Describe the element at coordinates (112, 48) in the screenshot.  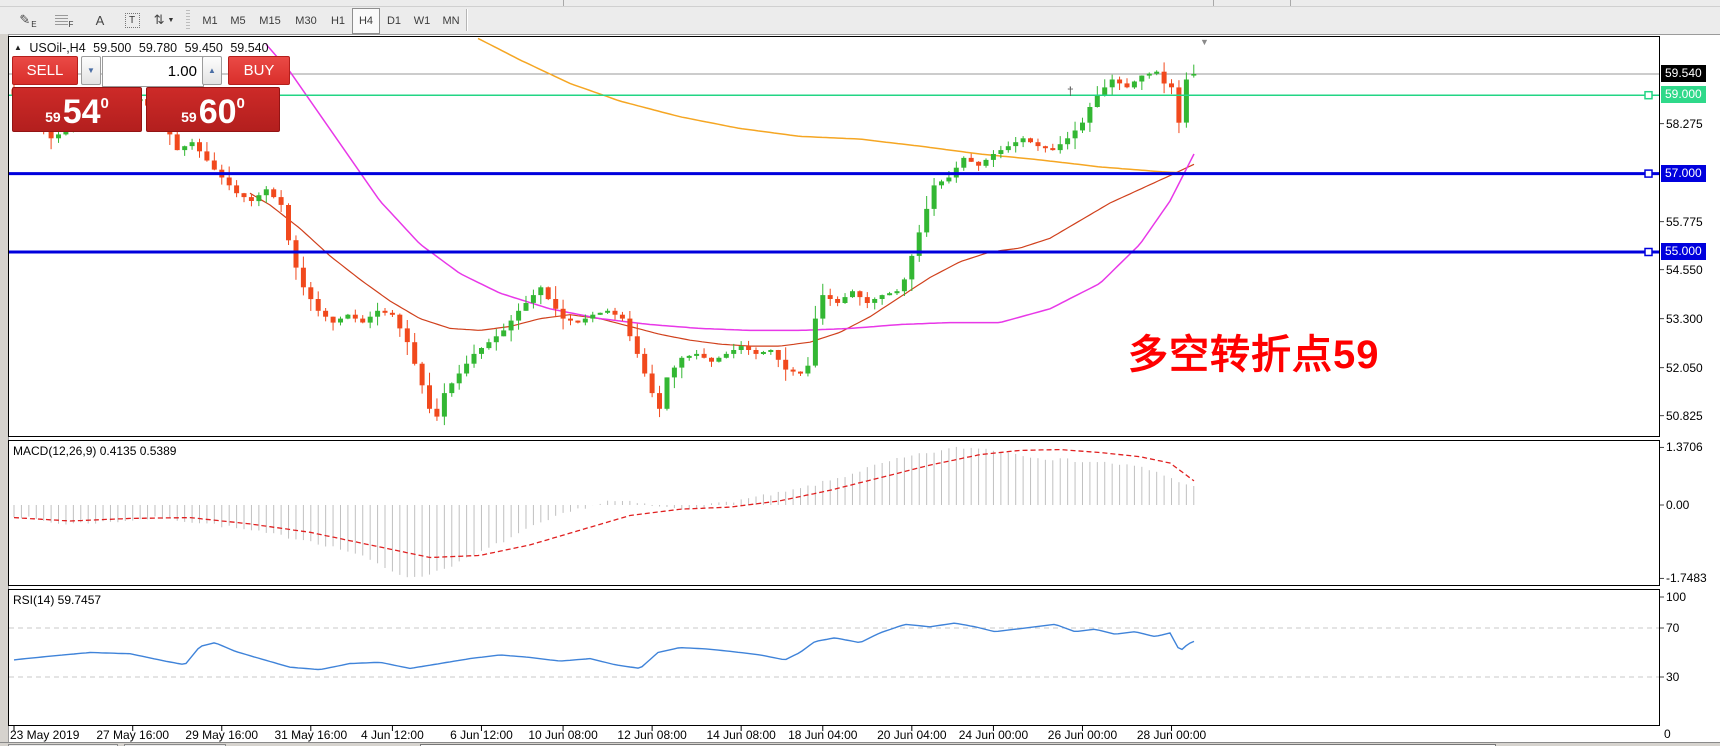
I see `open-value: 59.500` at that location.